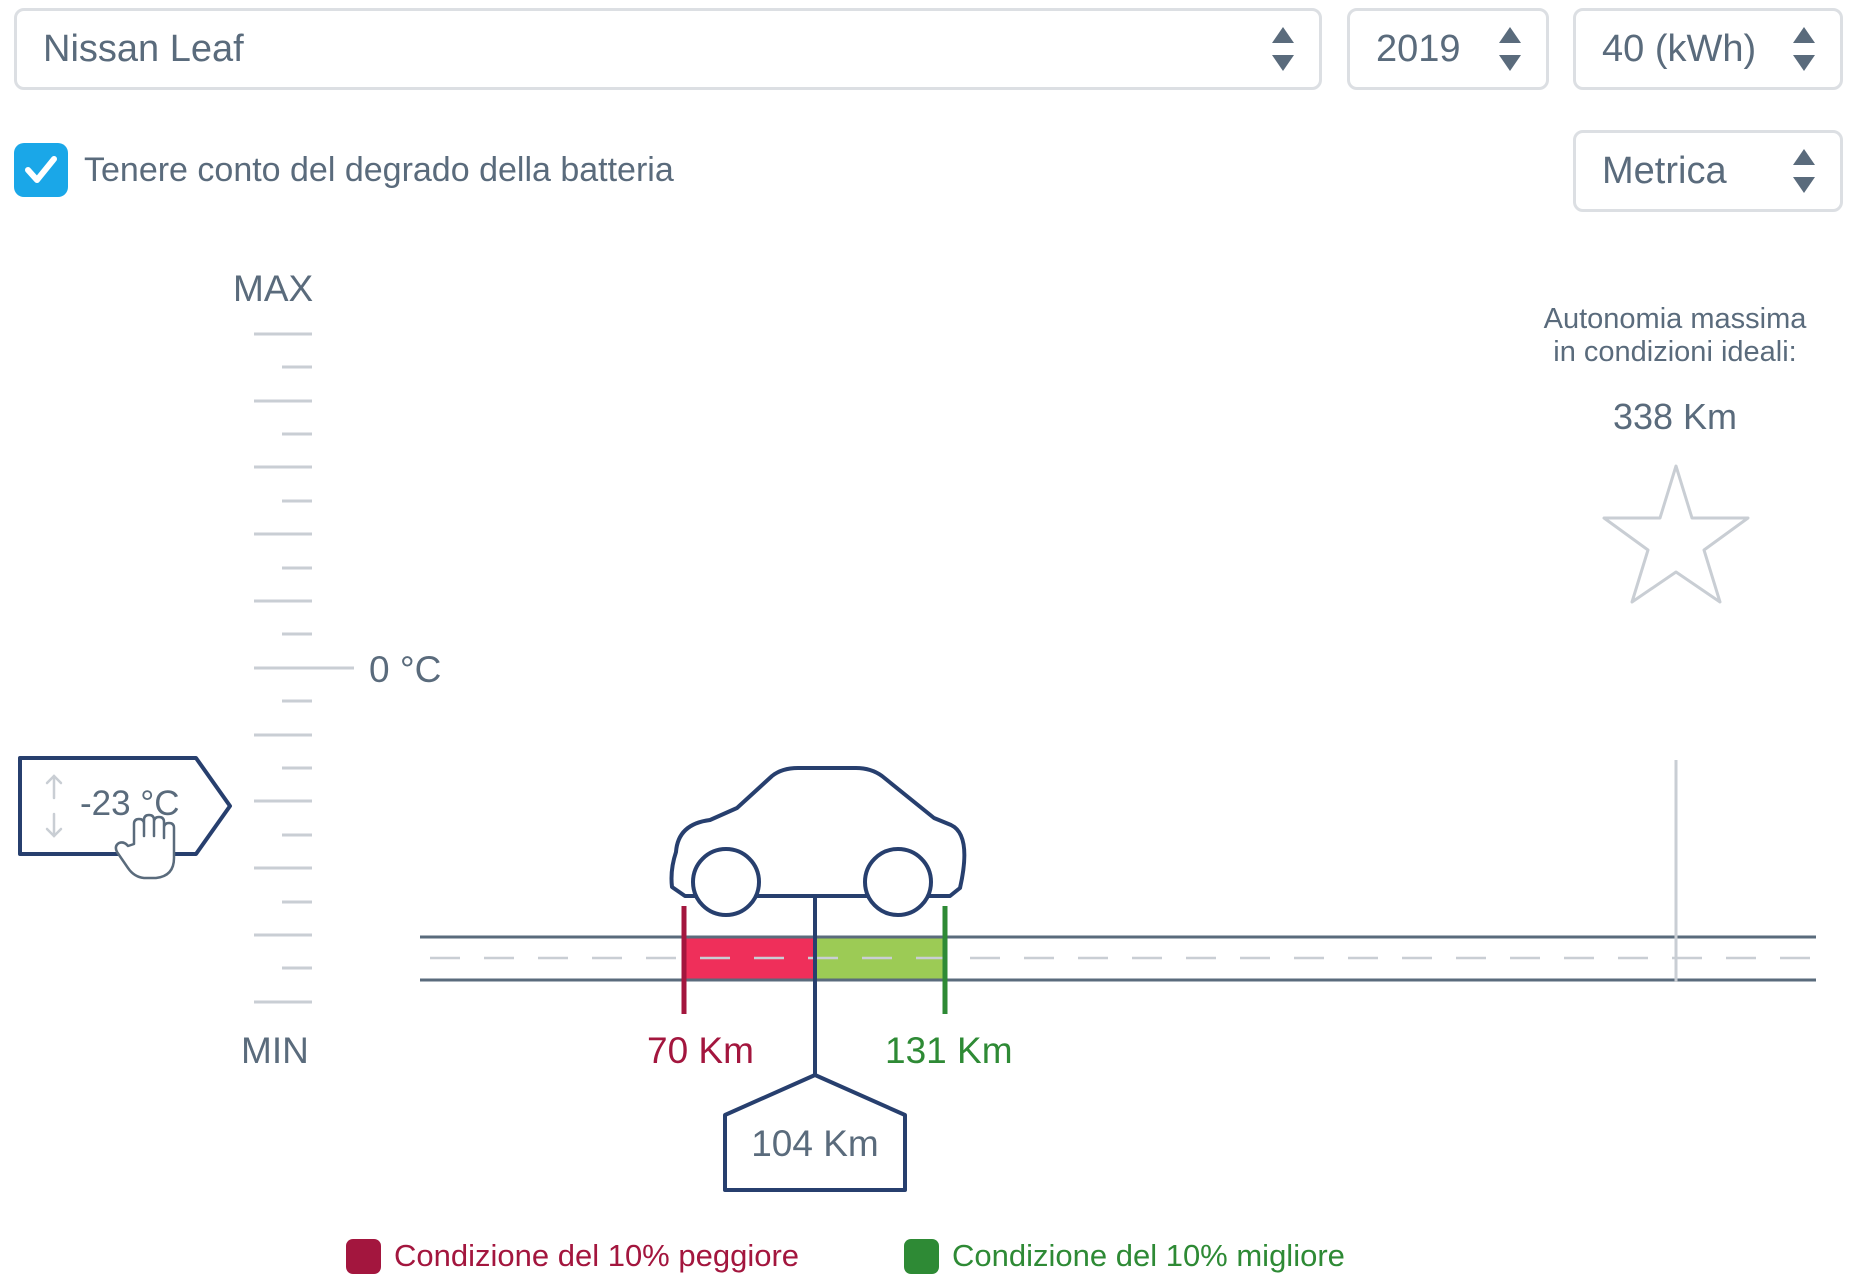 The width and height of the screenshot is (1852, 1274). I want to click on temperature-handle, so click(126, 819).